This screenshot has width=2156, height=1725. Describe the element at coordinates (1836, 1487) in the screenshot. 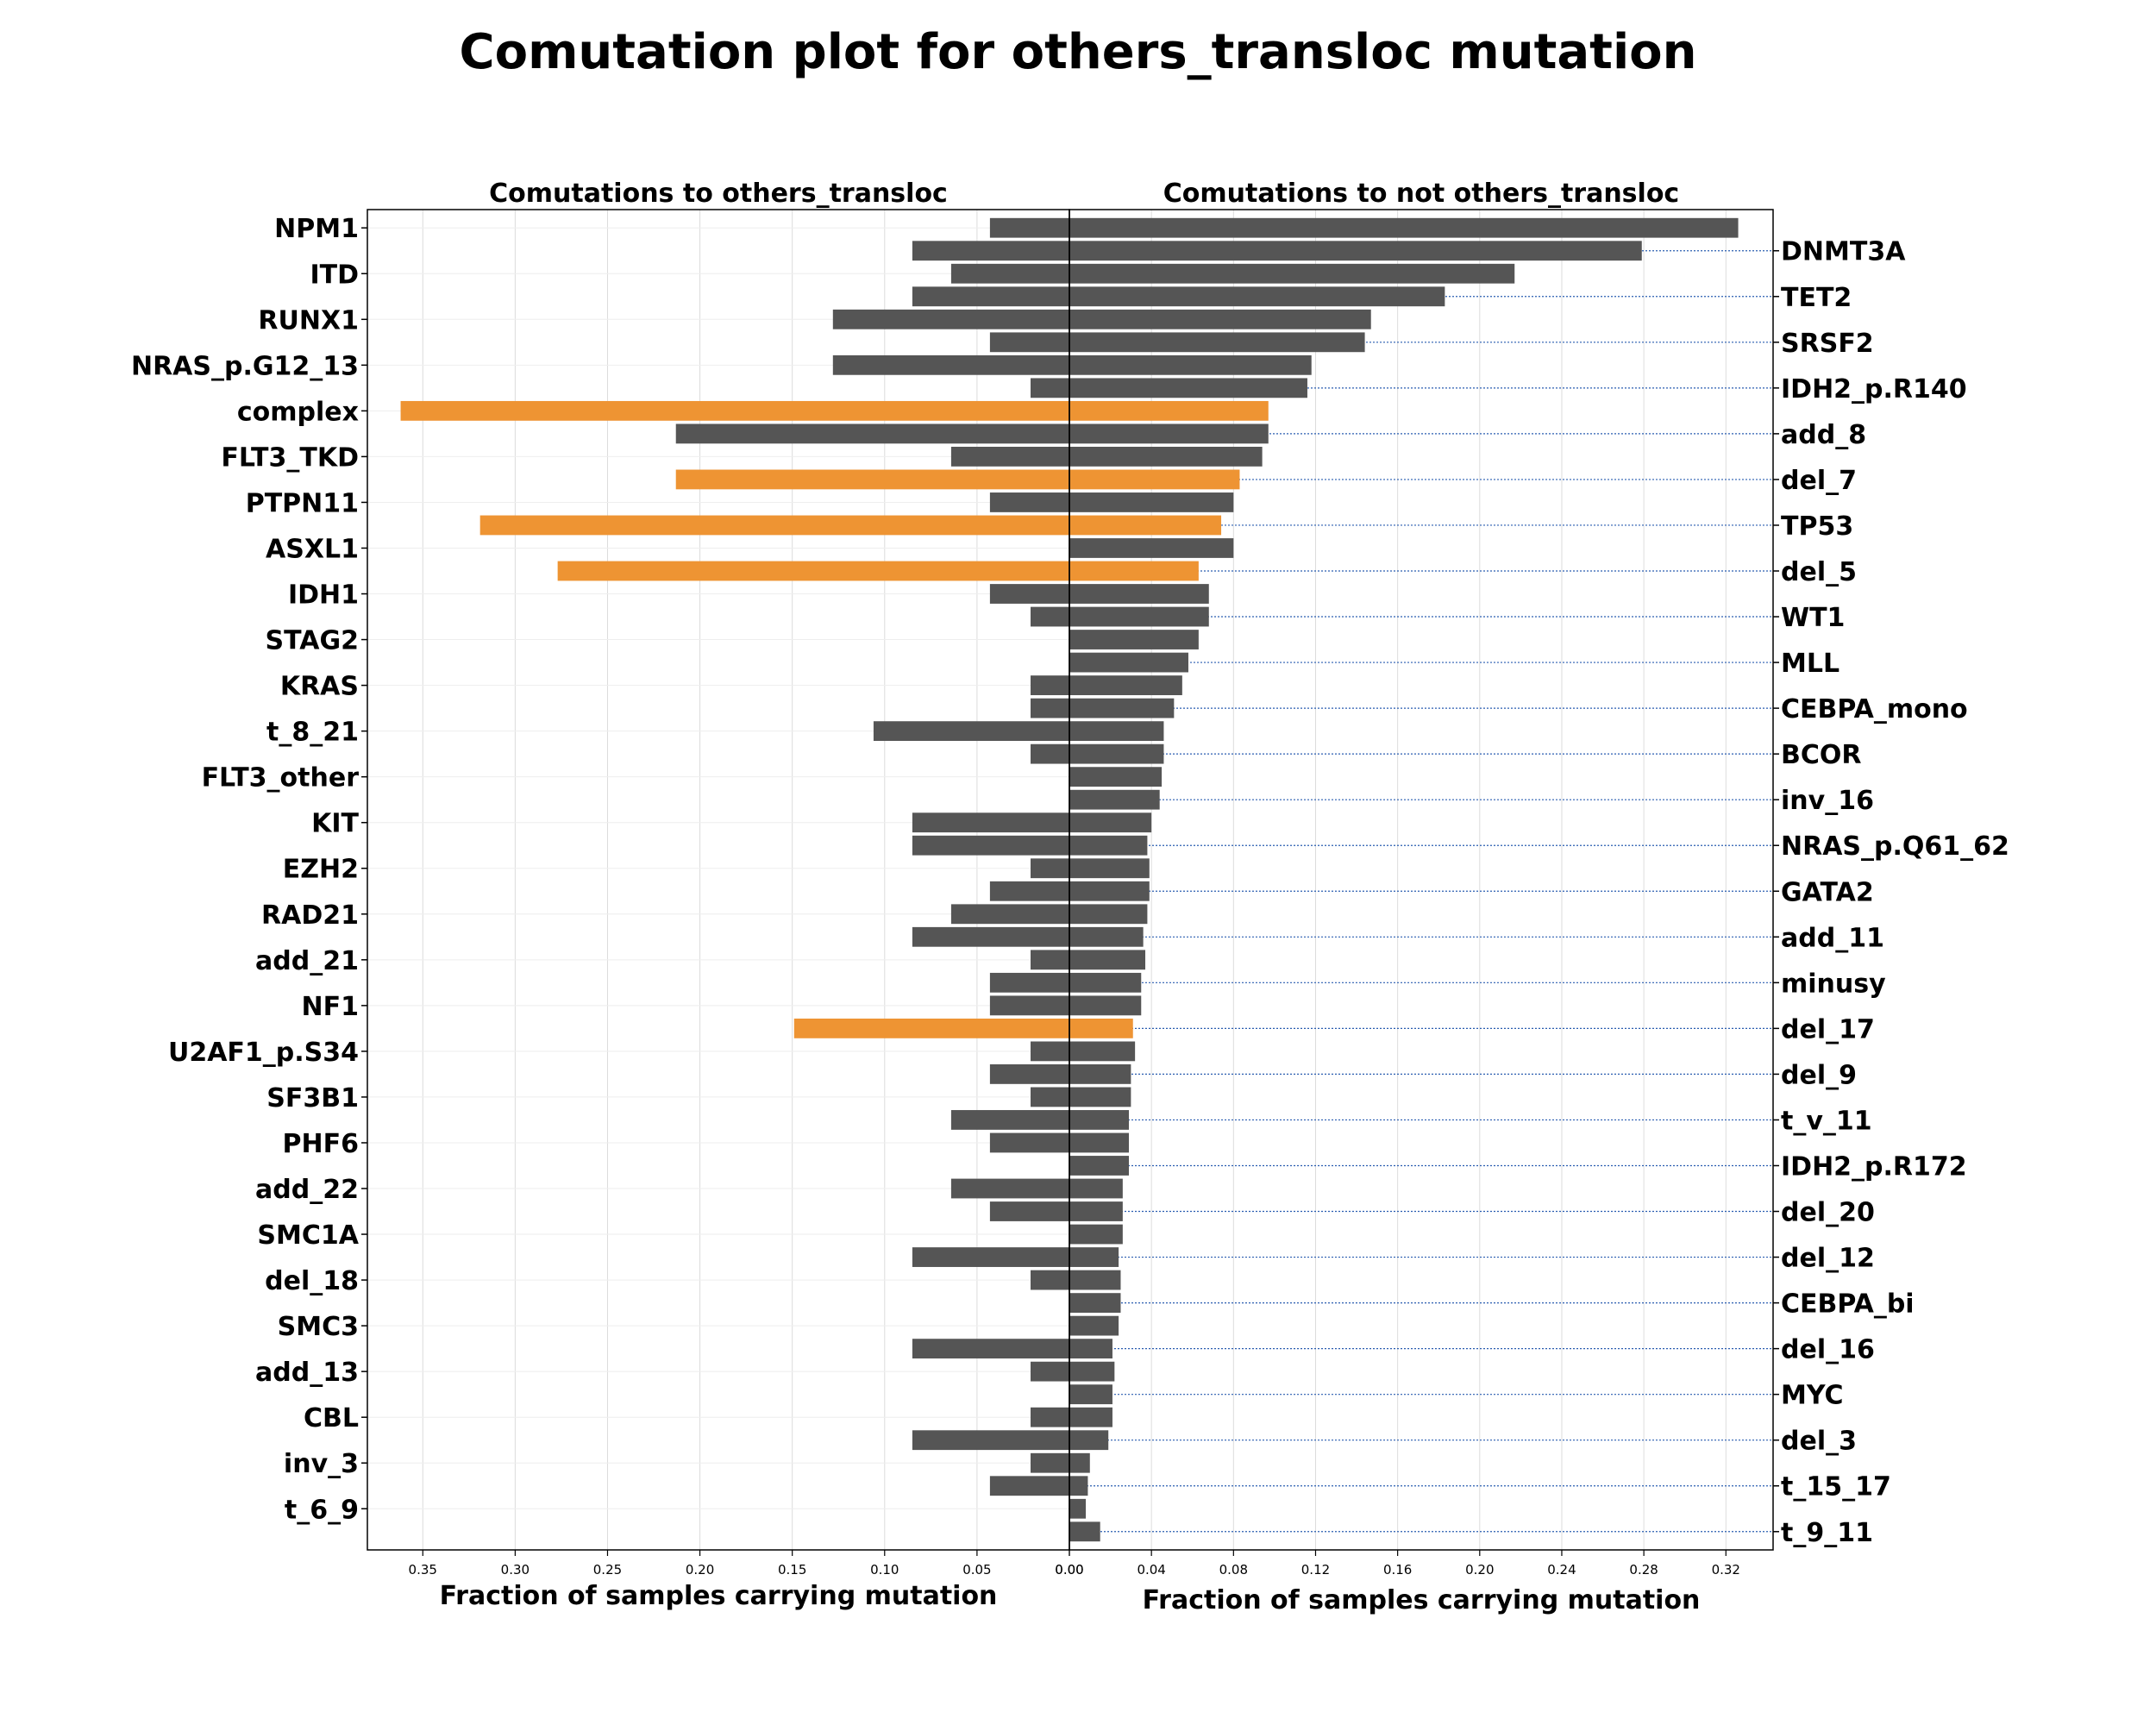

I see `right-ytick-label: t_15_17` at that location.